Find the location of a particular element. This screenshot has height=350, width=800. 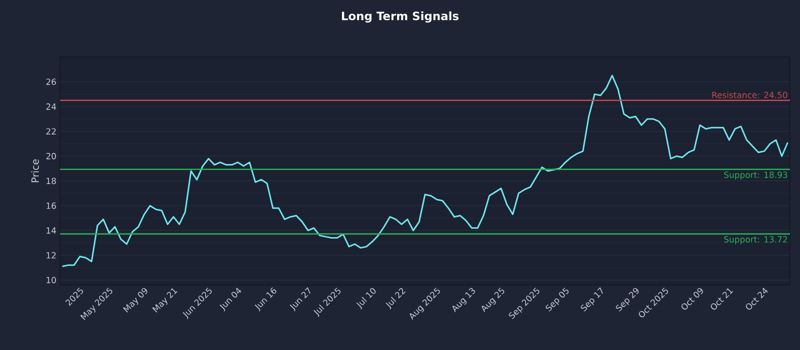

x-tick-label: Jul 22 is located at coordinates (396, 299).